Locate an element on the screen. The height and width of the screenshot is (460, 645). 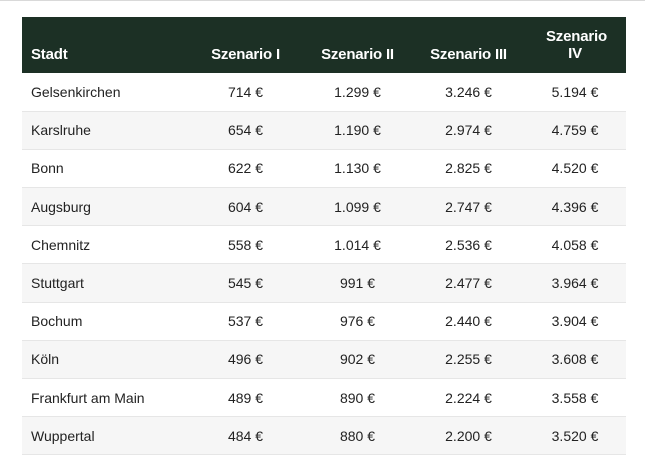
cell-scenario-3: 2.224 € is located at coordinates (468, 397).